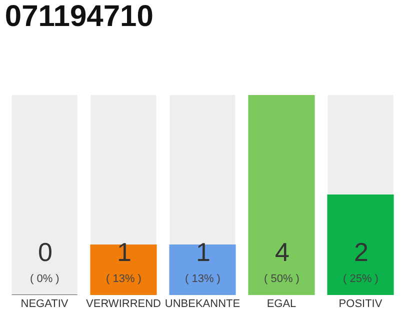 This screenshot has width=410, height=320. What do you see at coordinates (79, 16) in the screenshot?
I see `chart-title: 071194710` at bounding box center [79, 16].